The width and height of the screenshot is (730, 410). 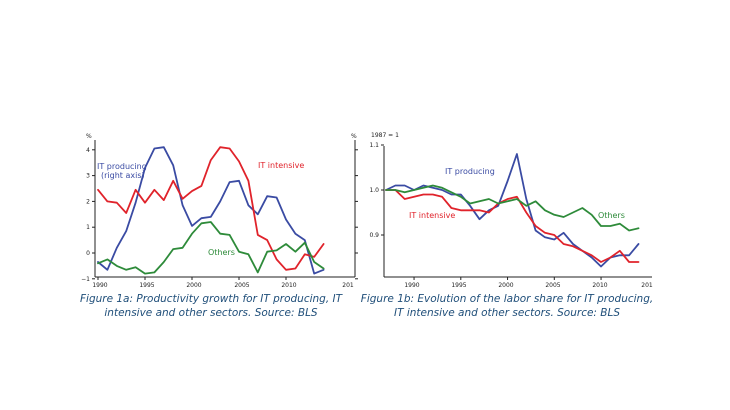 What do you see at coordinates (374, 145) in the screenshot?
I see `y-tick-label: 1.1` at bounding box center [374, 145].